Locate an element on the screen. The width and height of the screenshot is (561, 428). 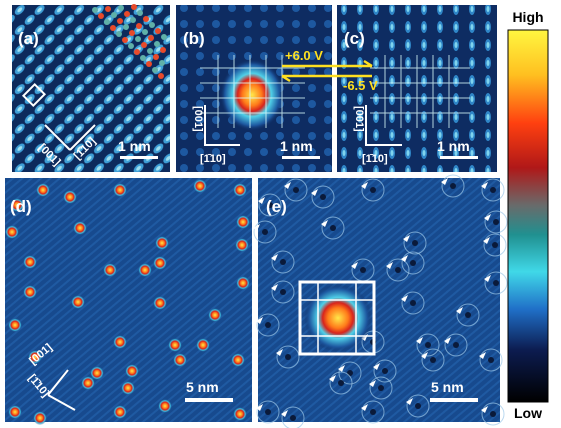
colorbar-gradient is located at coordinates (528, 216).